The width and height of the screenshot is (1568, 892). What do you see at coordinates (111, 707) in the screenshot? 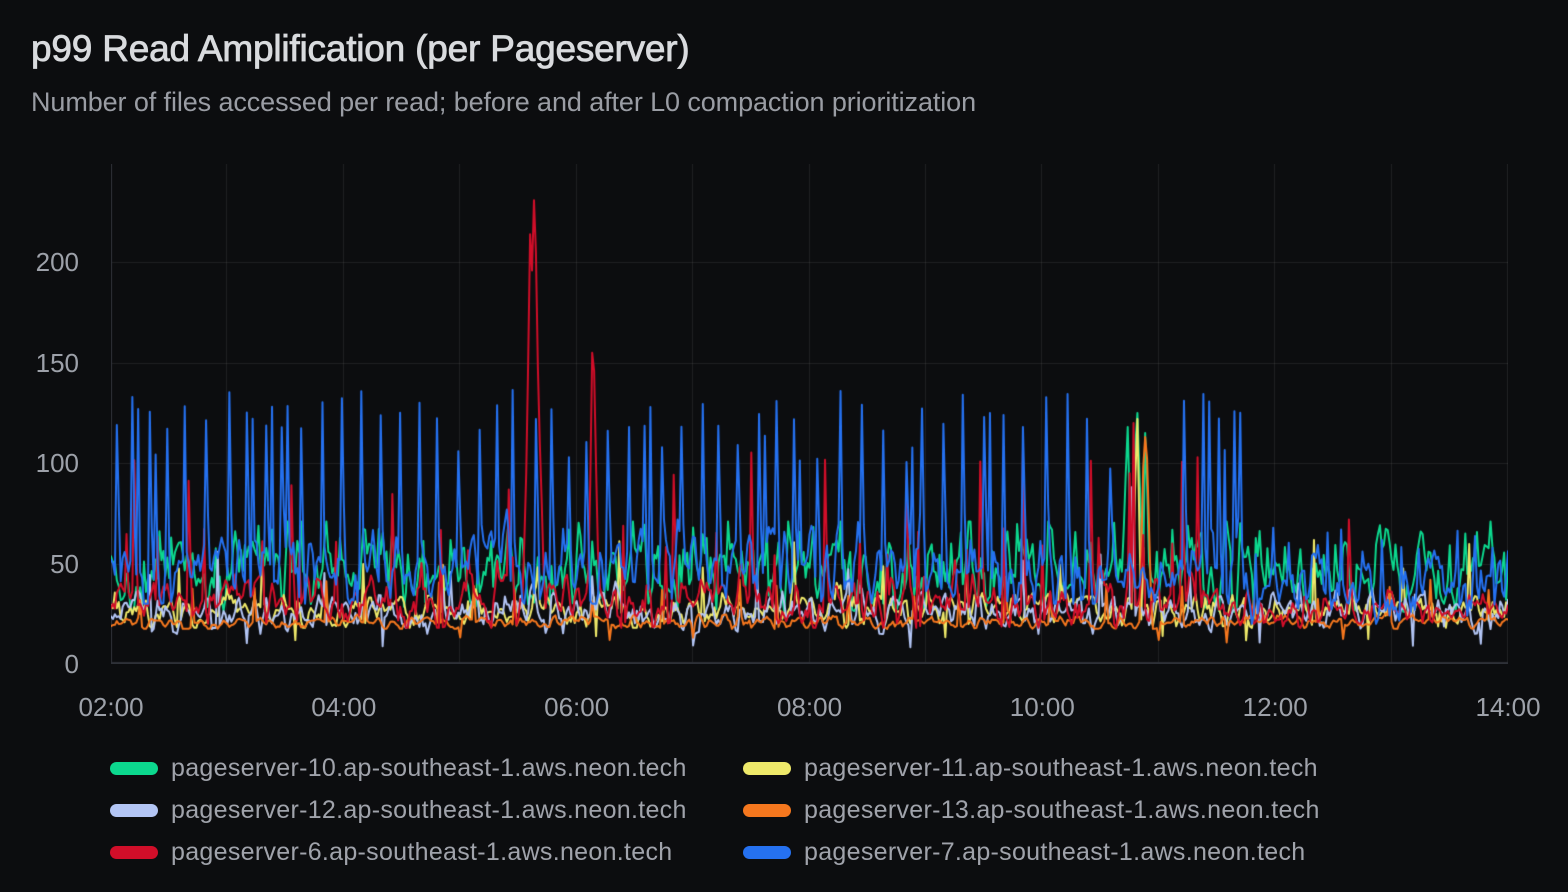
I see `x-tick-label: 02:00` at bounding box center [111, 707].